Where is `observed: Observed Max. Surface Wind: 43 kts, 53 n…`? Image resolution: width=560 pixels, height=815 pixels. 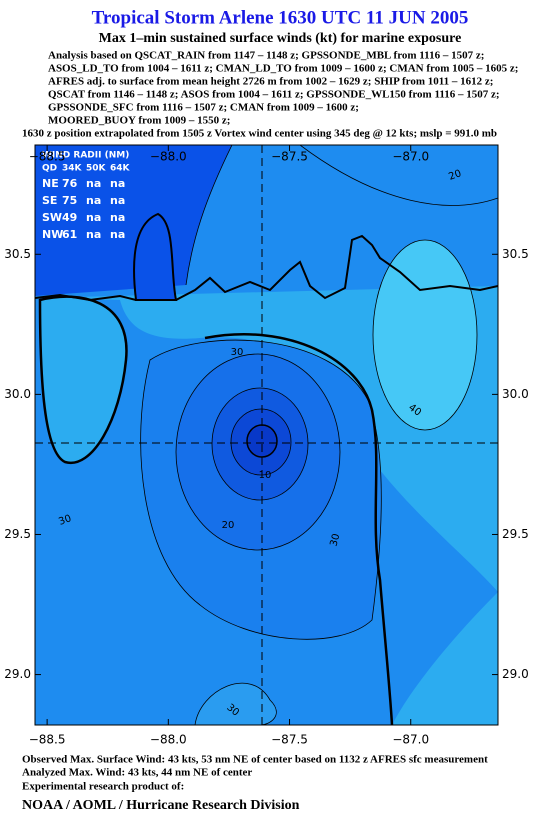 observed: Observed Max. Surface Wind: 43 kts, 53 n… is located at coordinates (255, 760).